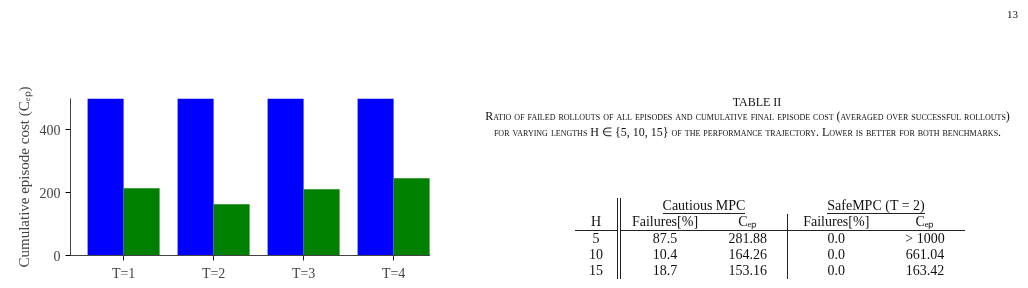 This screenshot has height=288, width=1028. What do you see at coordinates (213, 273) in the screenshot?
I see `x-tick-label: T=2` at bounding box center [213, 273].